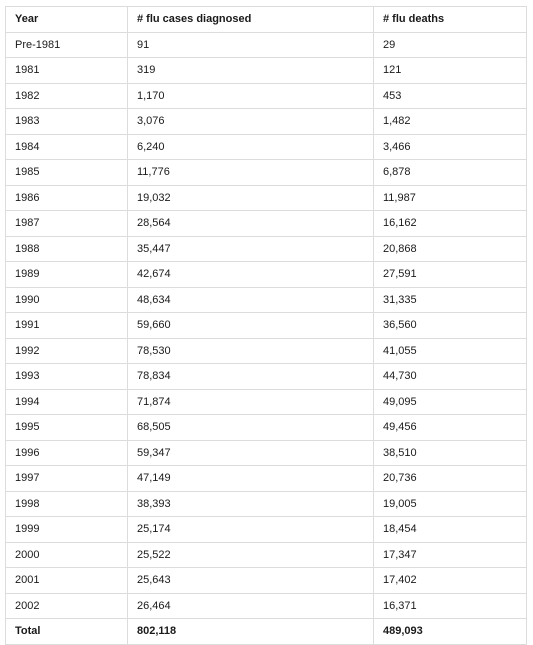  Describe the element at coordinates (66, 70) in the screenshot. I see `year-cell: 1981` at that location.